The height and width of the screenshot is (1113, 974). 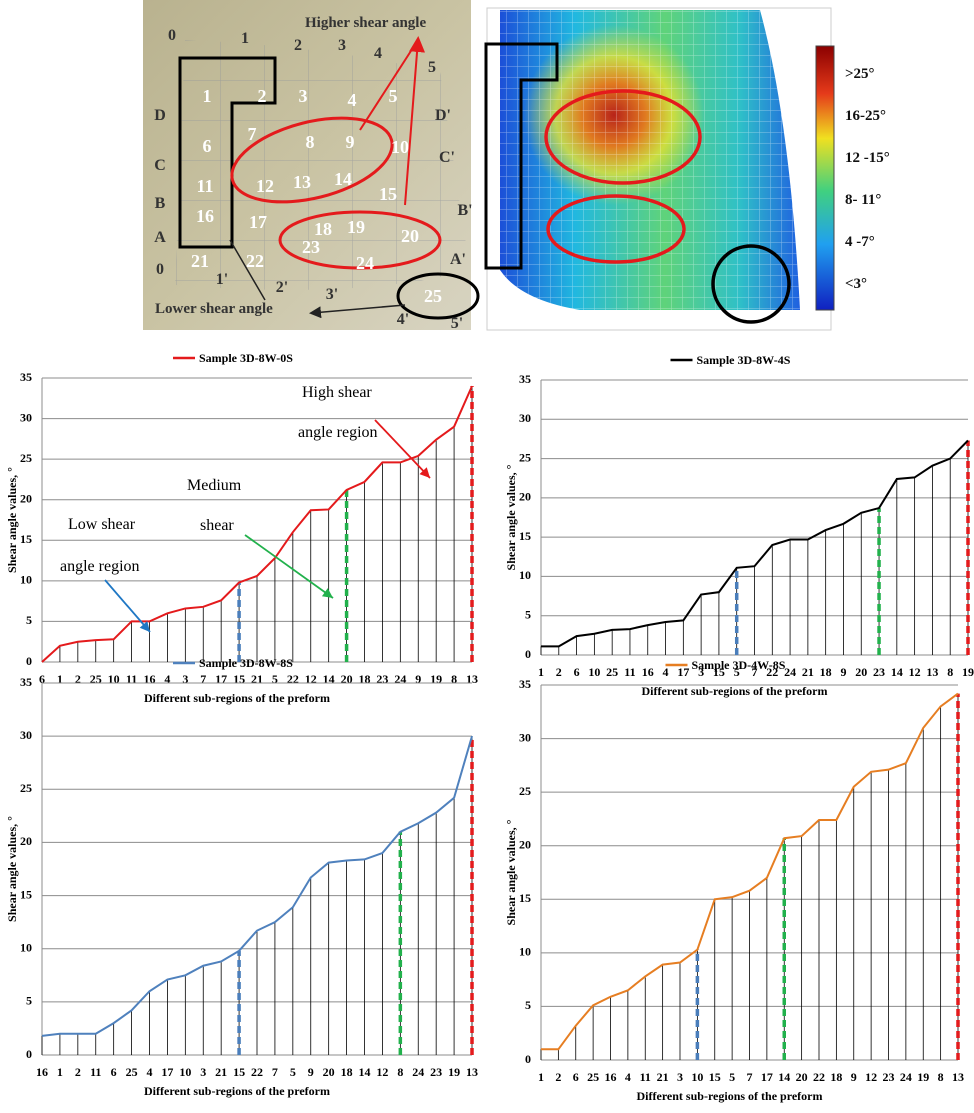 What do you see at coordinates (205, 216) in the screenshot?
I see `region-label: 16` at bounding box center [205, 216].